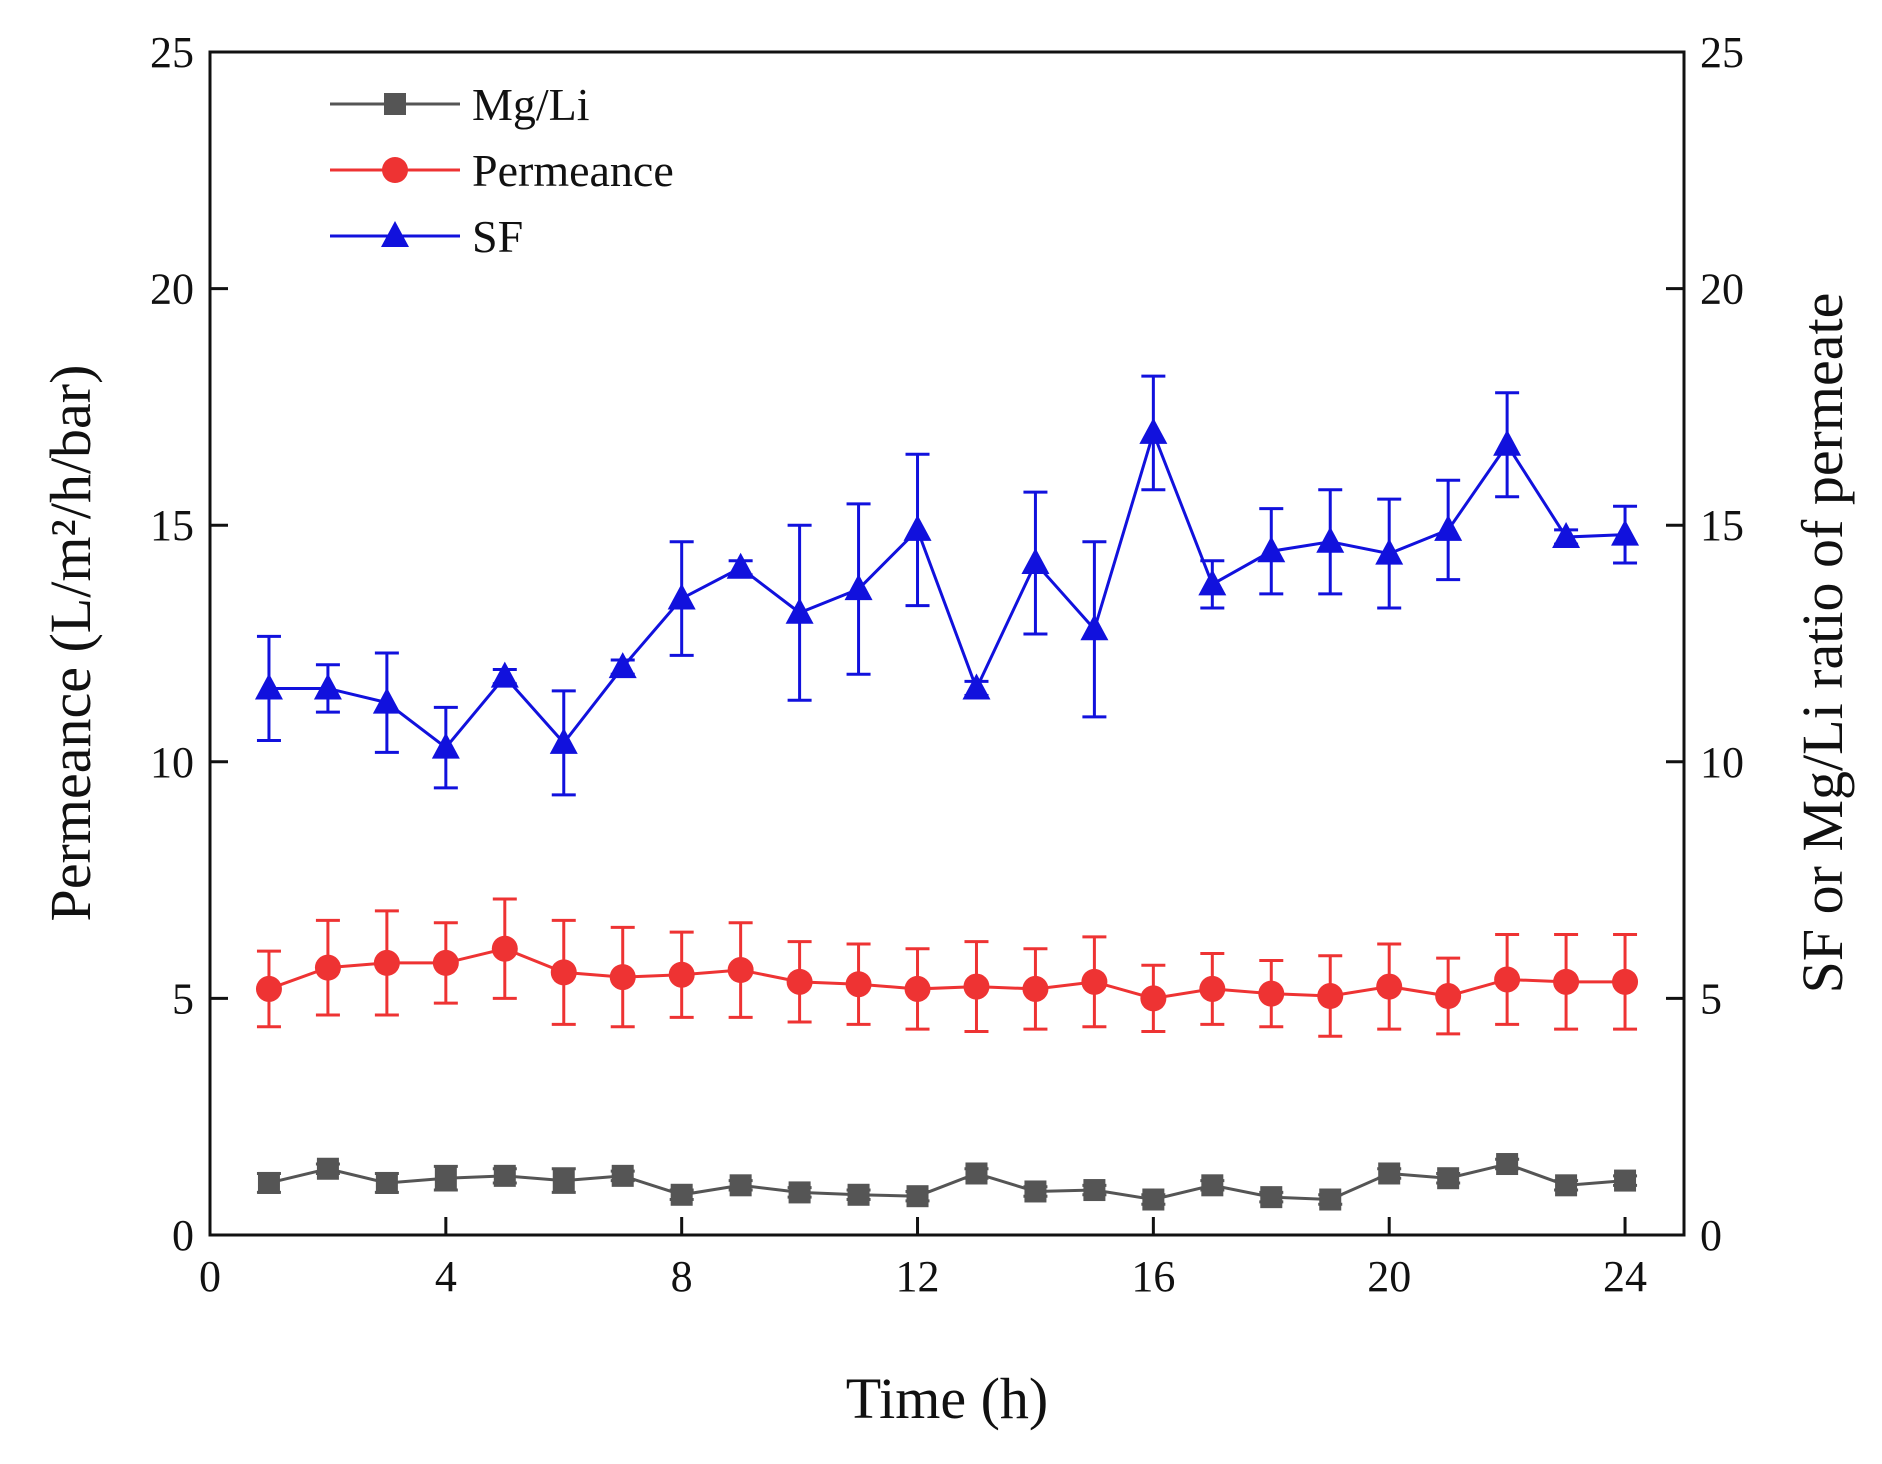 The width and height of the screenshot is (1882, 1464). I want to click on y-left-tick-label: 0, so click(183, 1235).